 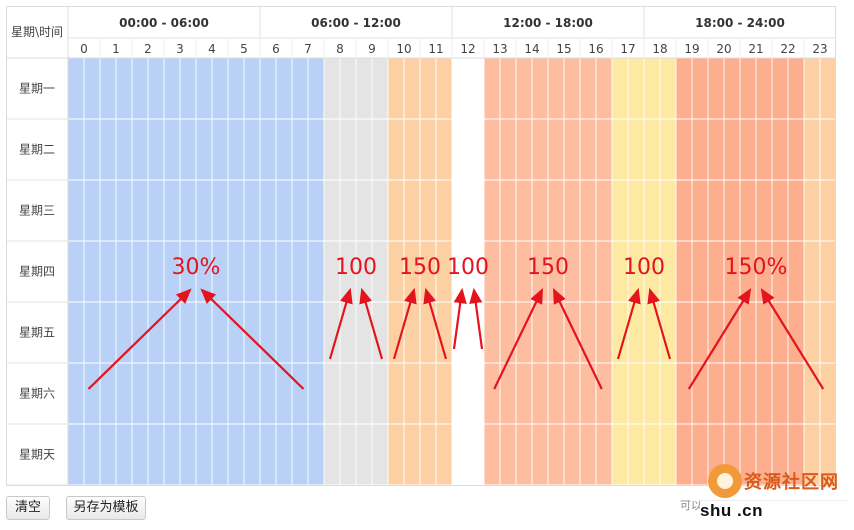 I want to click on watermark-domain: shu .cn, so click(x=774, y=511).